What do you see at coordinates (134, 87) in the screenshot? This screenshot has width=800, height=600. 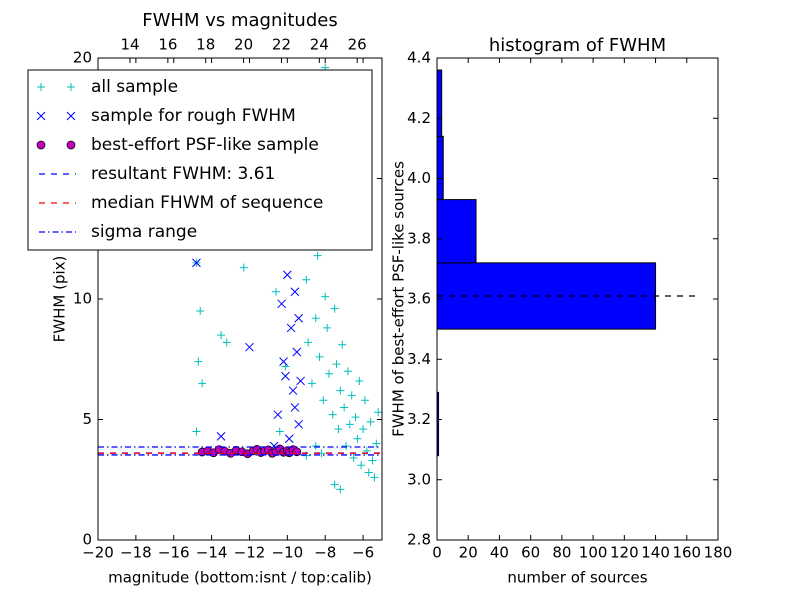 I see `legend-label: all sample` at bounding box center [134, 87].